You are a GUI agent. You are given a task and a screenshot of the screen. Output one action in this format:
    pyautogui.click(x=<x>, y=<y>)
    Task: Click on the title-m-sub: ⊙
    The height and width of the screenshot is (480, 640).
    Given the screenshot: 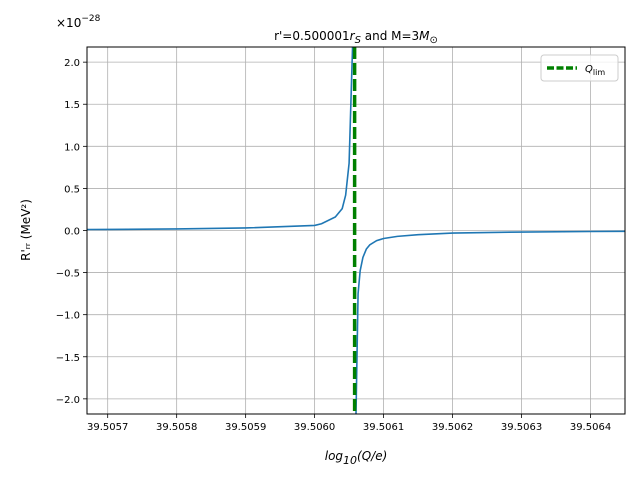 What is the action you would take?
    pyautogui.click(x=434, y=40)
    